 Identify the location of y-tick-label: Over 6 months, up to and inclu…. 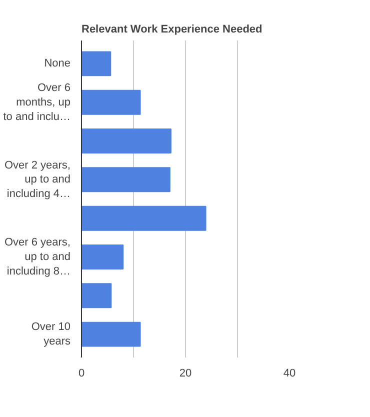
(37, 102).